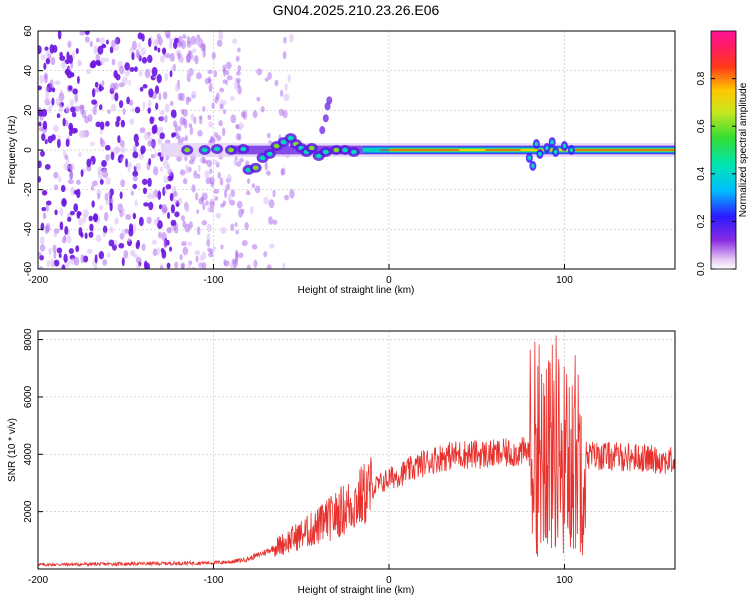  I want to click on spectrogram-ytick-label: -60, so click(28, 268).